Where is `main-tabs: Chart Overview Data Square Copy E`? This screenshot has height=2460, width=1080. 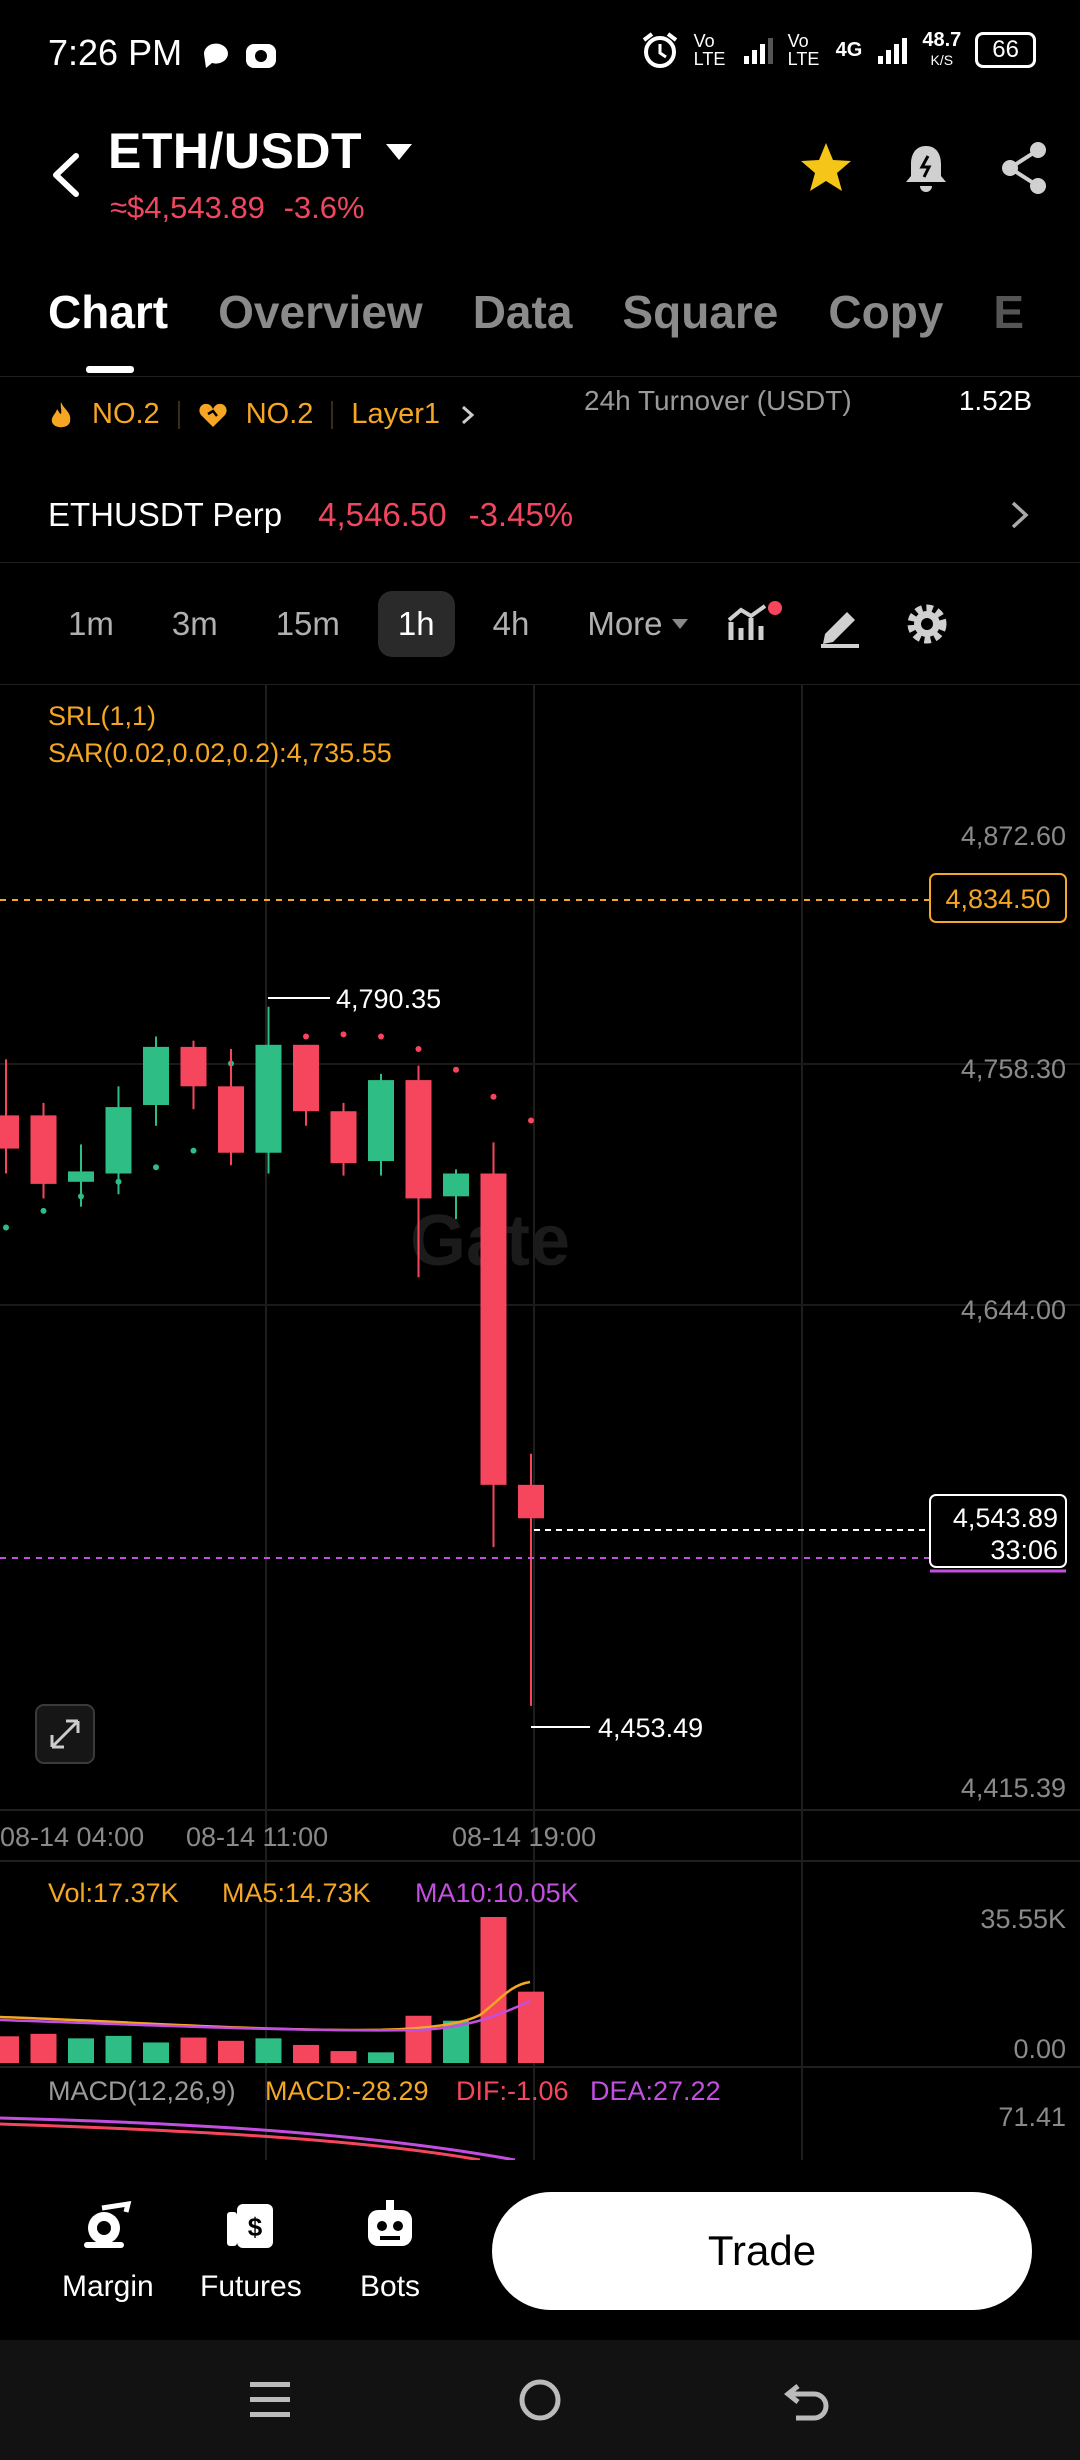 main-tabs: Chart Overview Data Square Copy E is located at coordinates (536, 312).